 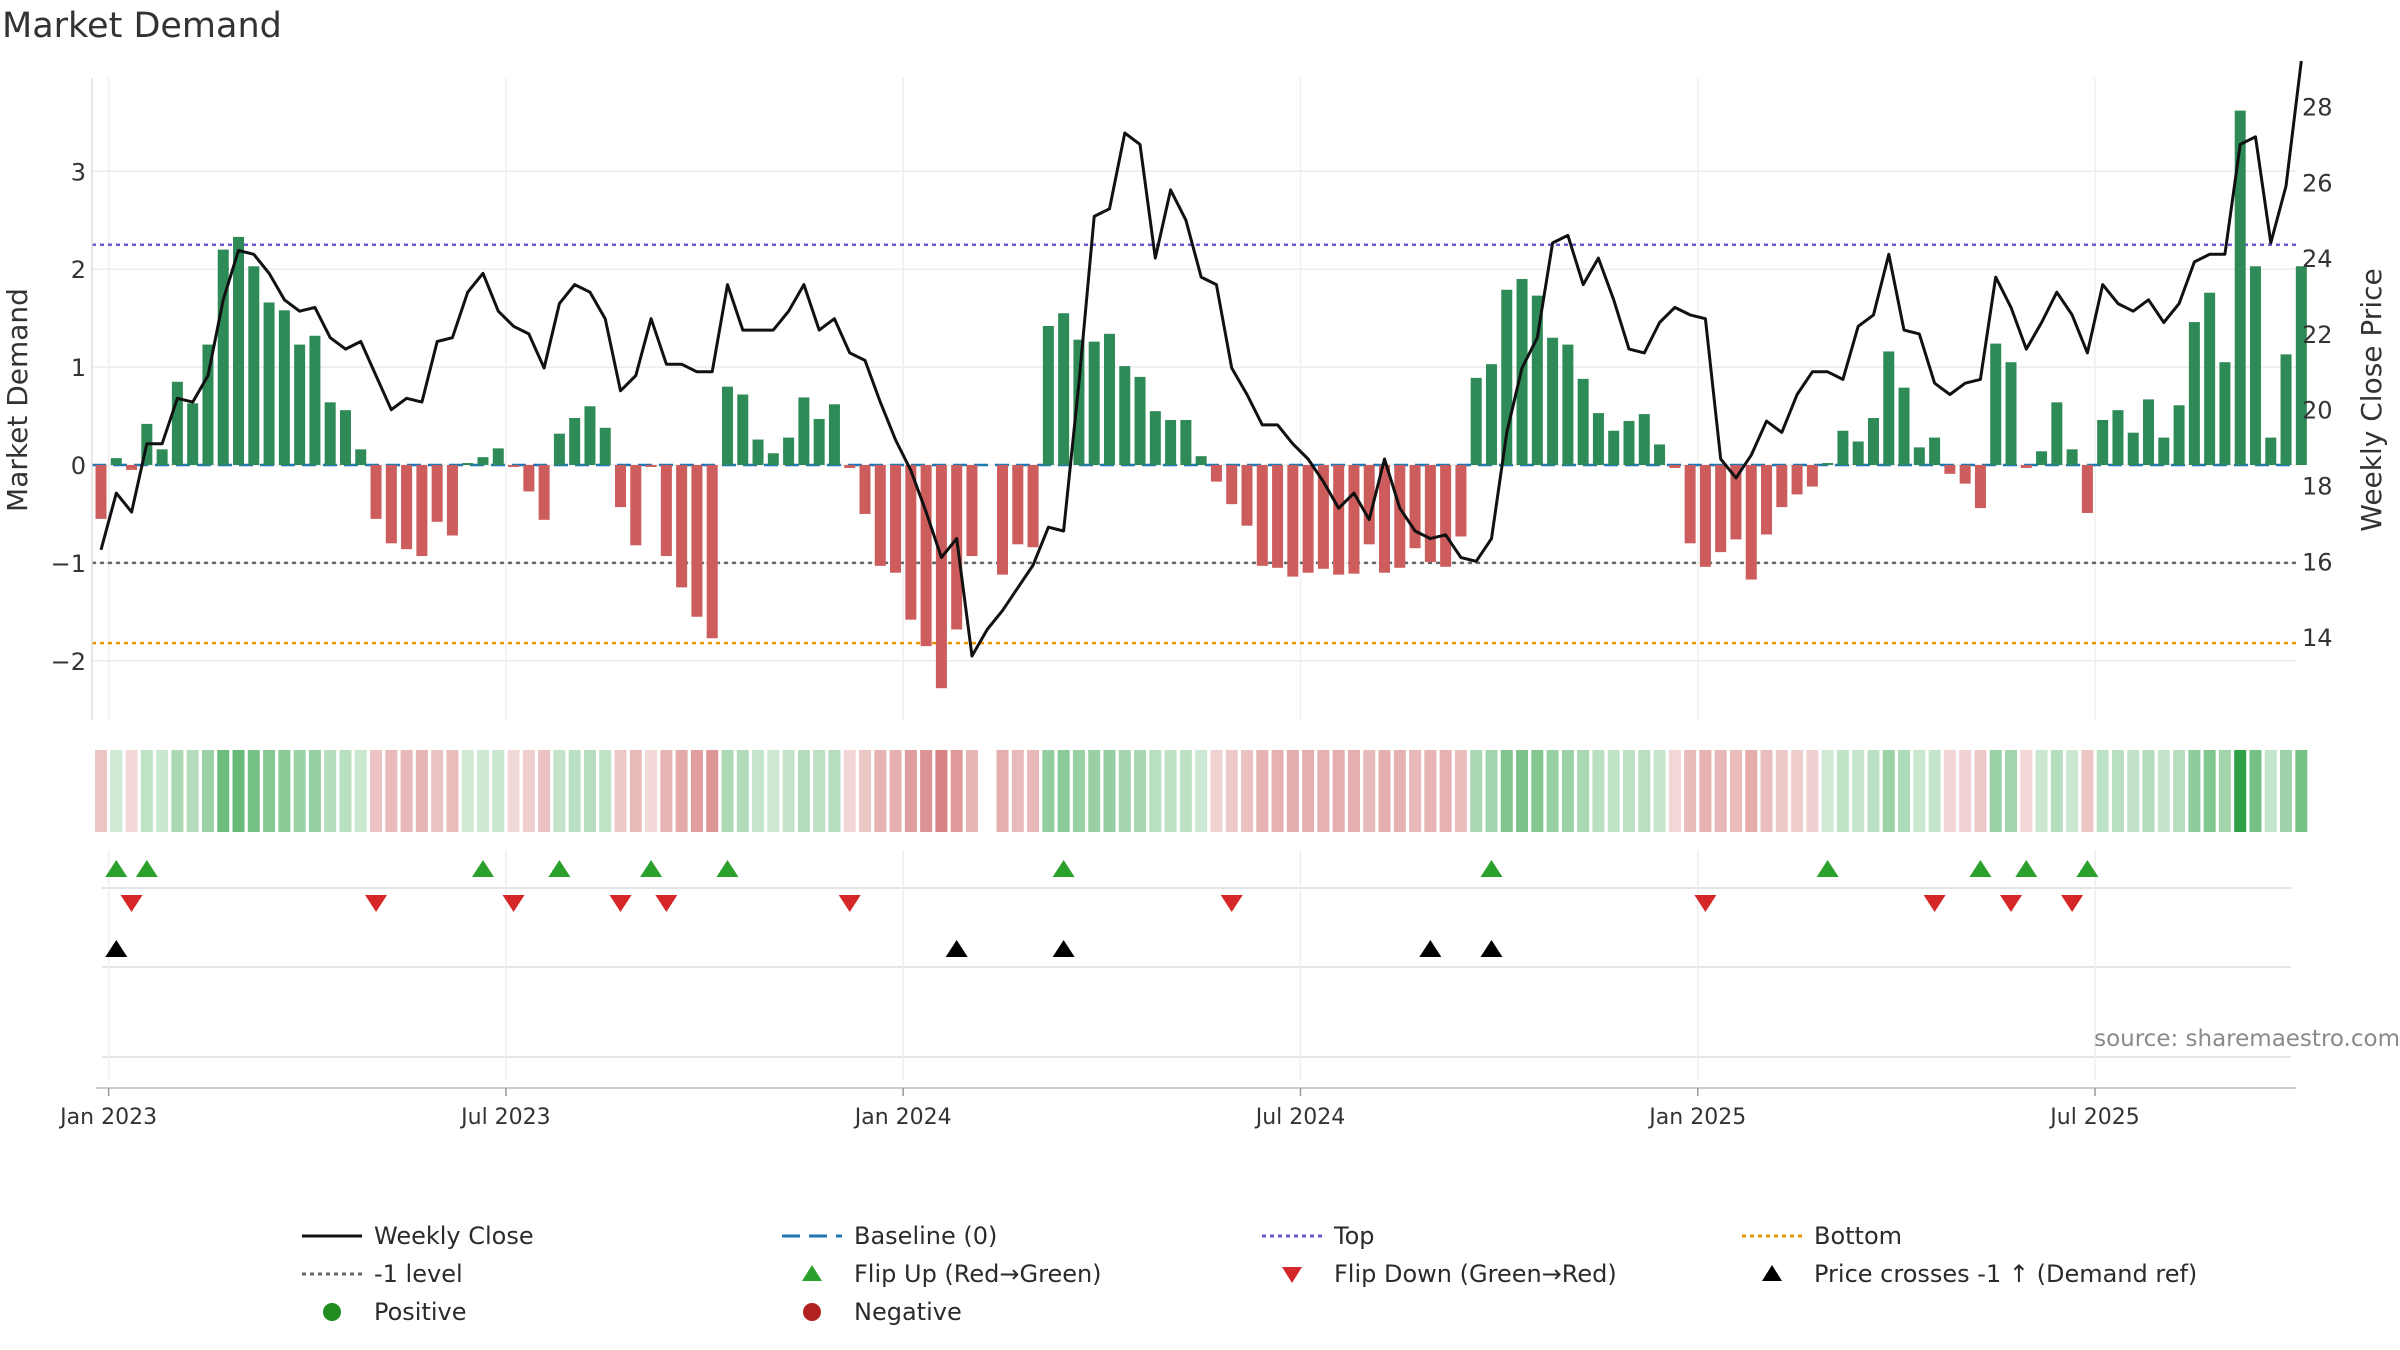 What do you see at coordinates (332, 1274) in the screenshot?
I see `minus-one-dotted-icon` at bounding box center [332, 1274].